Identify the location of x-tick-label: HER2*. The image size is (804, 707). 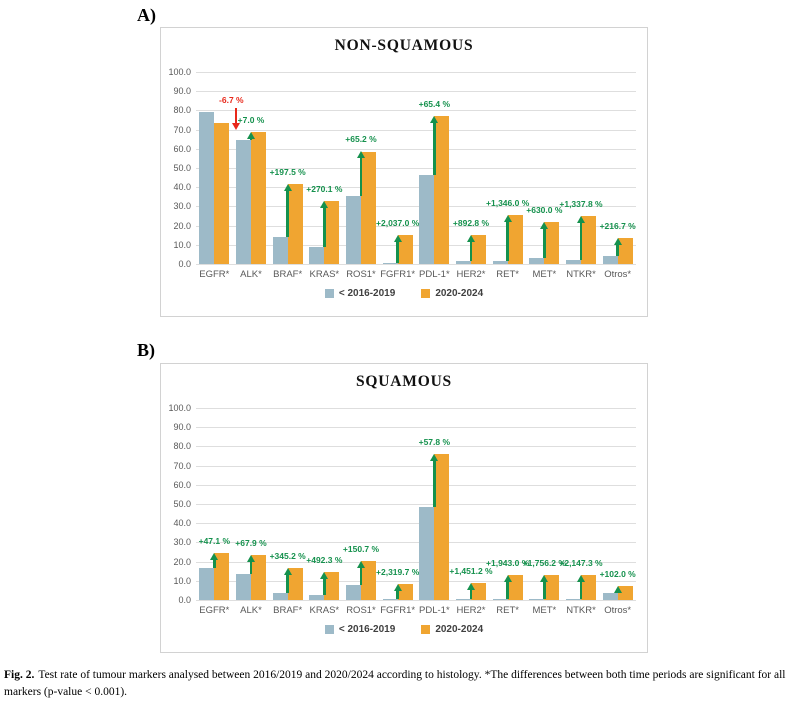
(471, 610).